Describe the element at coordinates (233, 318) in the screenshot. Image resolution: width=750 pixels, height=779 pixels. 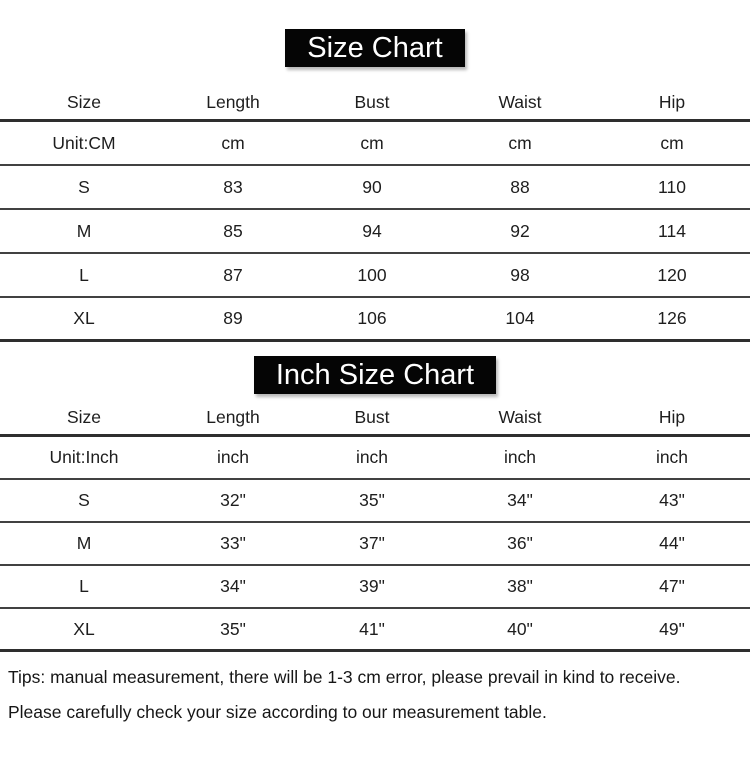
I see `value-cell: 89` at that location.